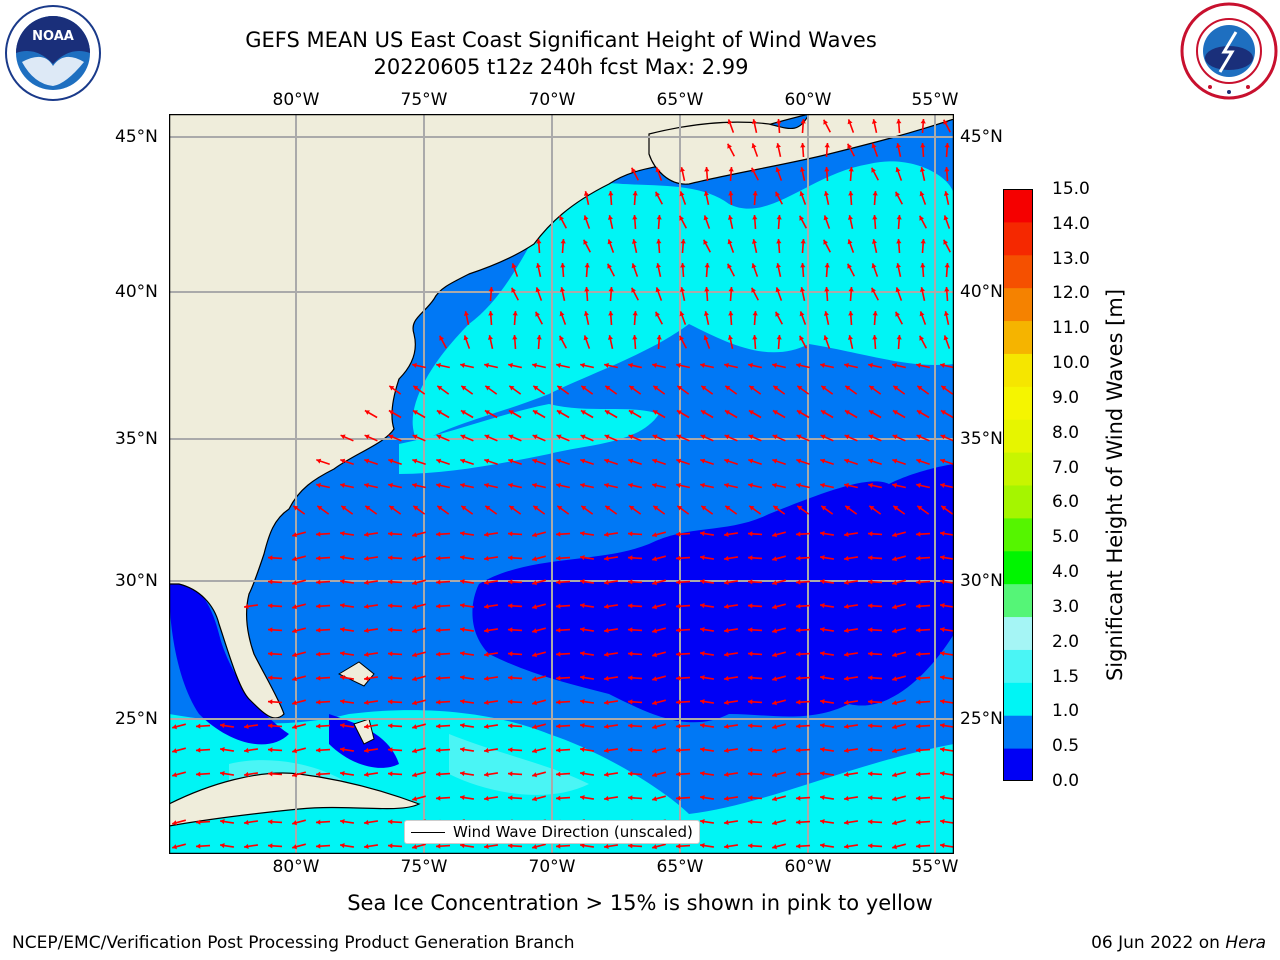 This screenshot has width=1280, height=960. Describe the element at coordinates (561, 67) in the screenshot. I see `chart-subtitle: 20220605 t12z 240h fcst Max: 2.99` at that location.